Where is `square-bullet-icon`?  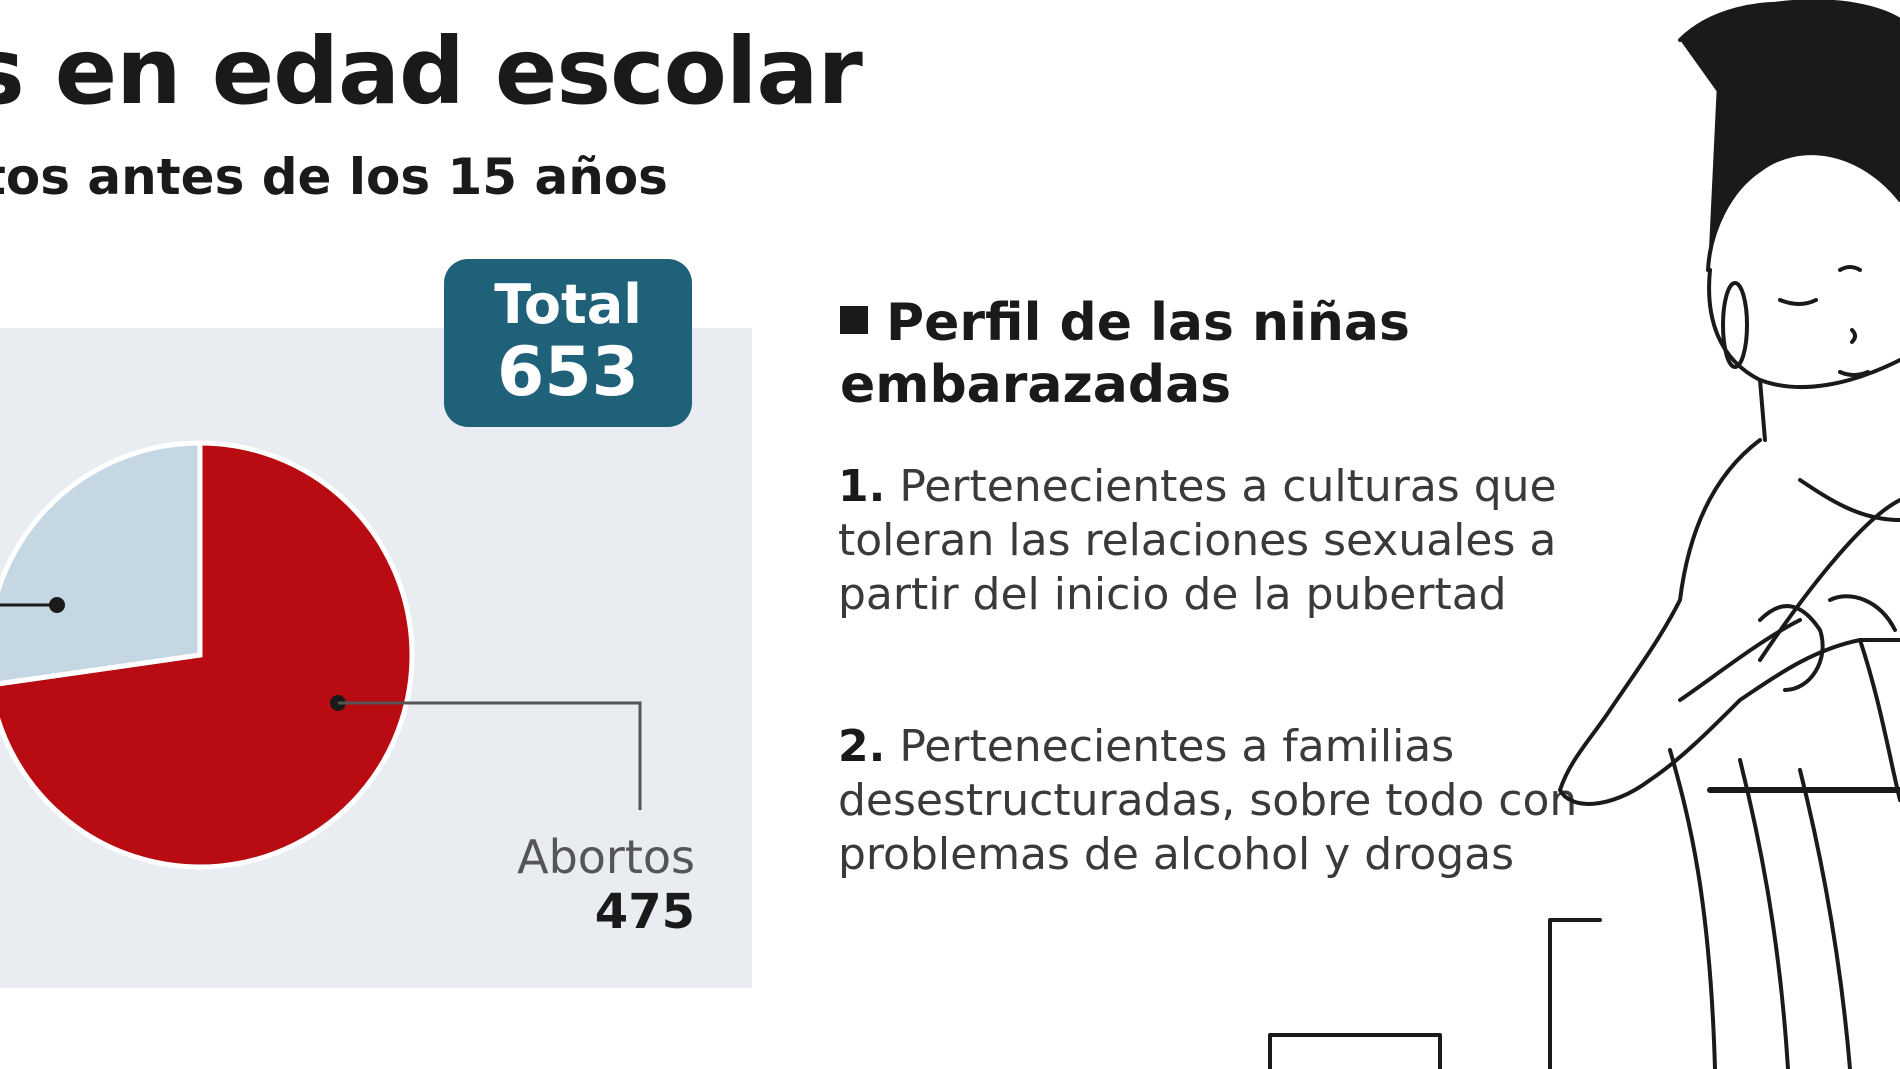 square-bullet-icon is located at coordinates (854, 320).